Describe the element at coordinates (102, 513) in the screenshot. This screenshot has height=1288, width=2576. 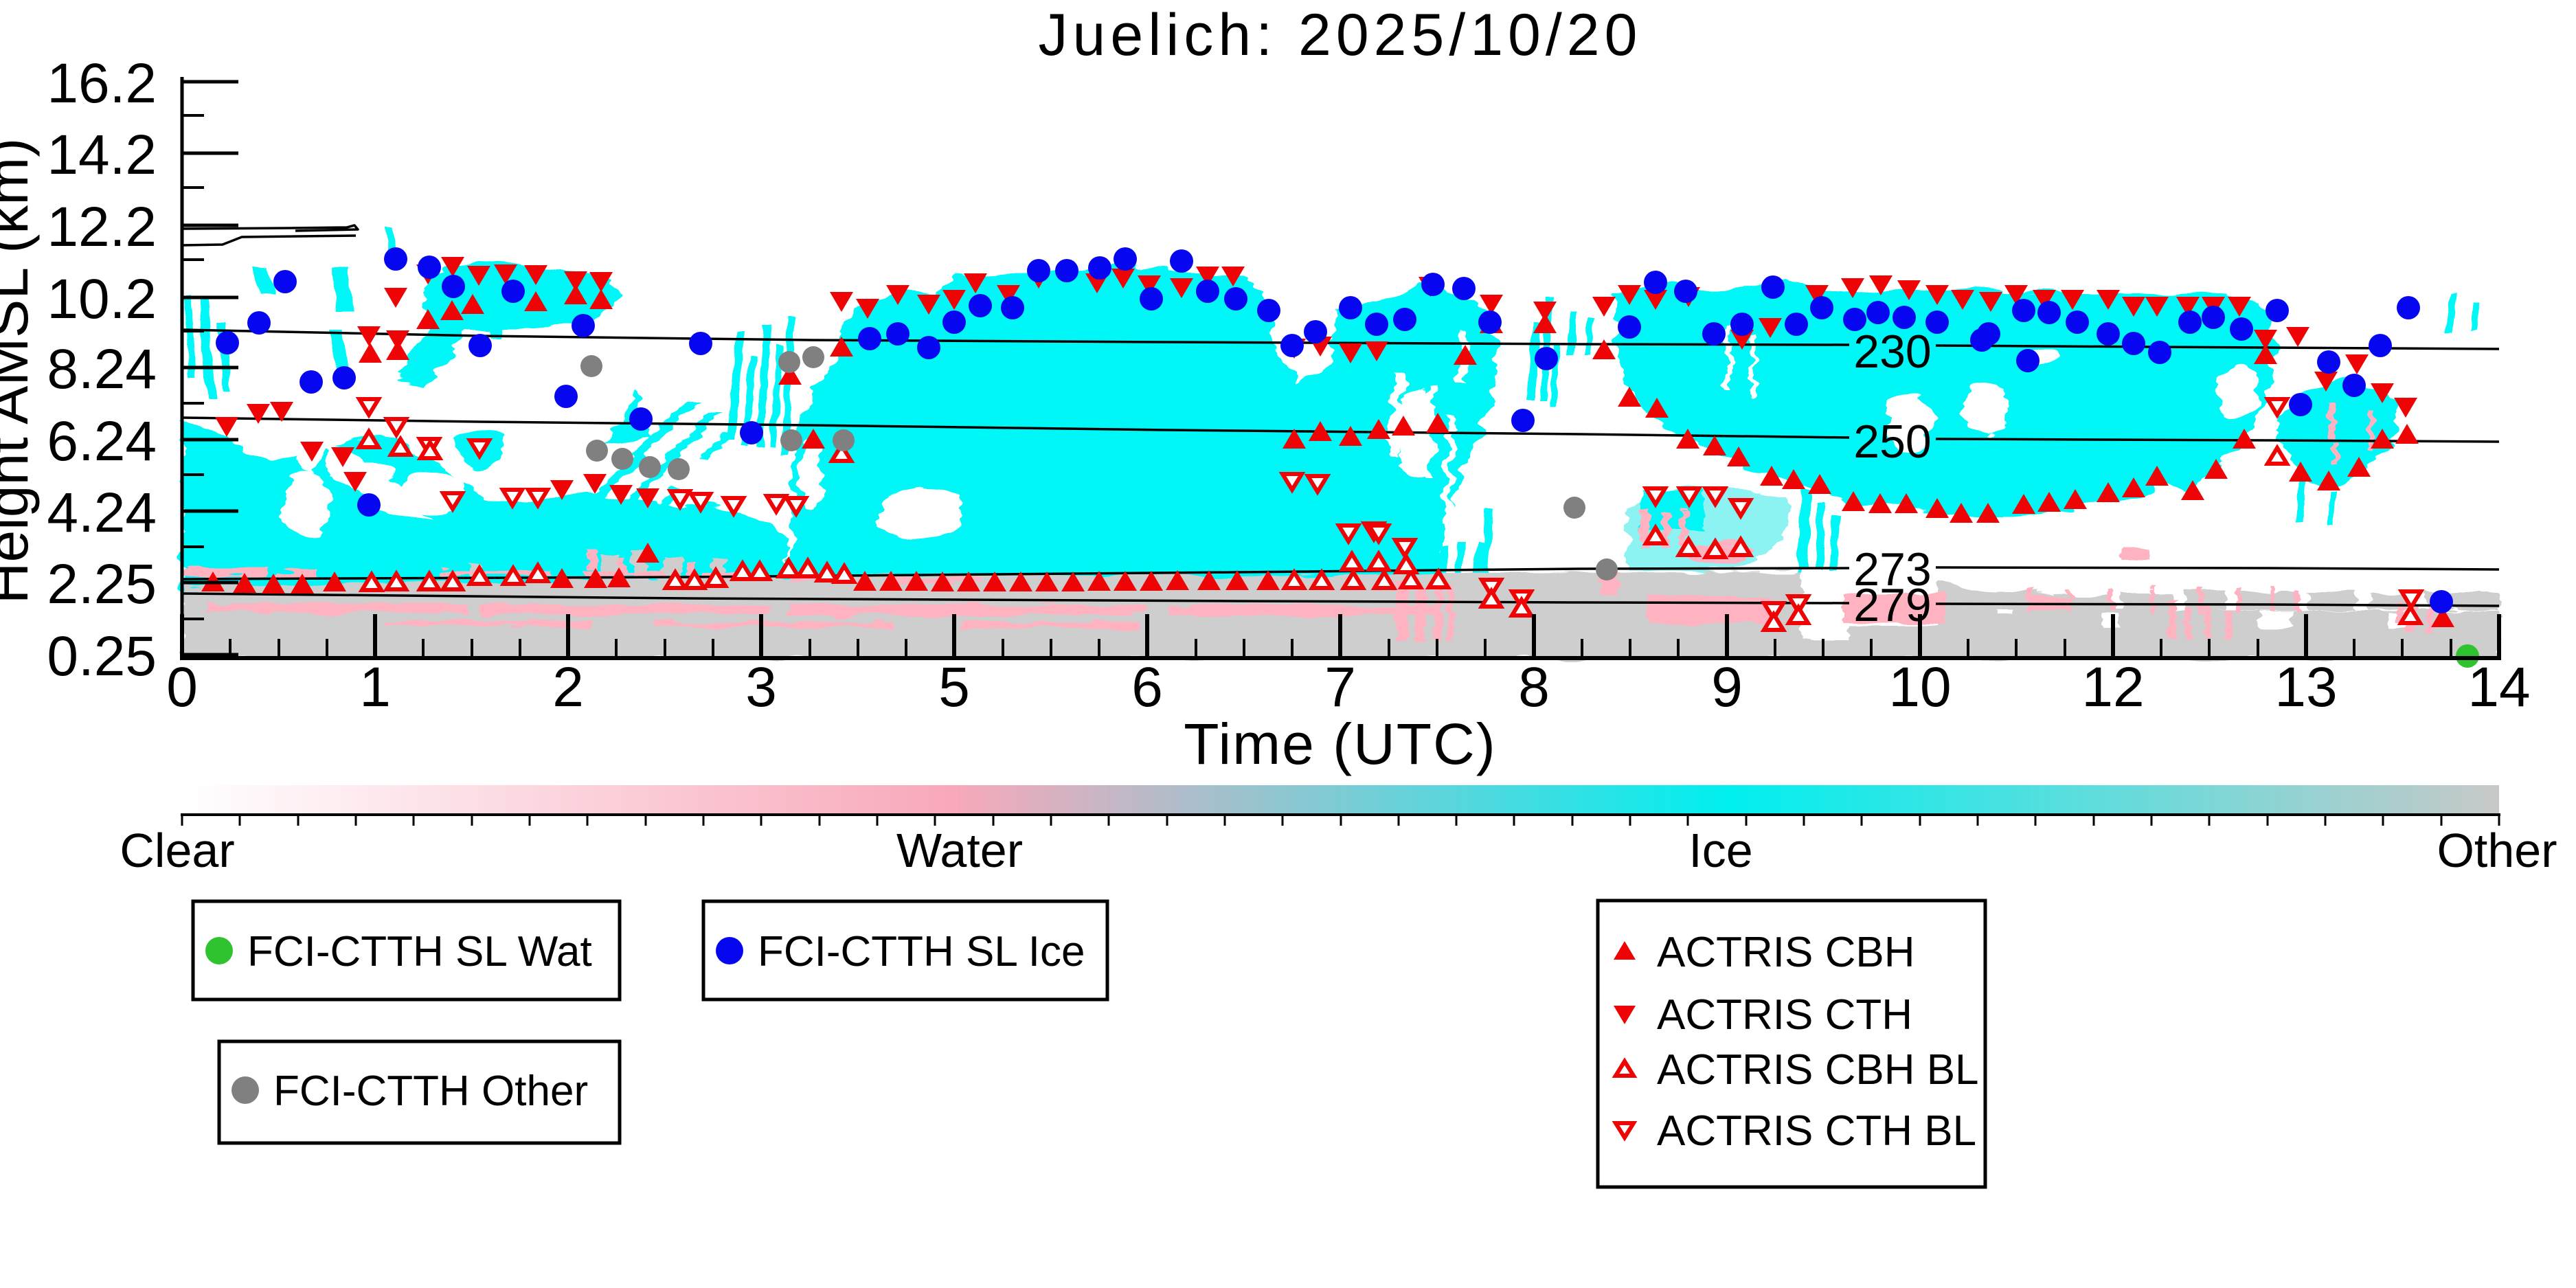
I see `svg-text: 4.24` at that location.